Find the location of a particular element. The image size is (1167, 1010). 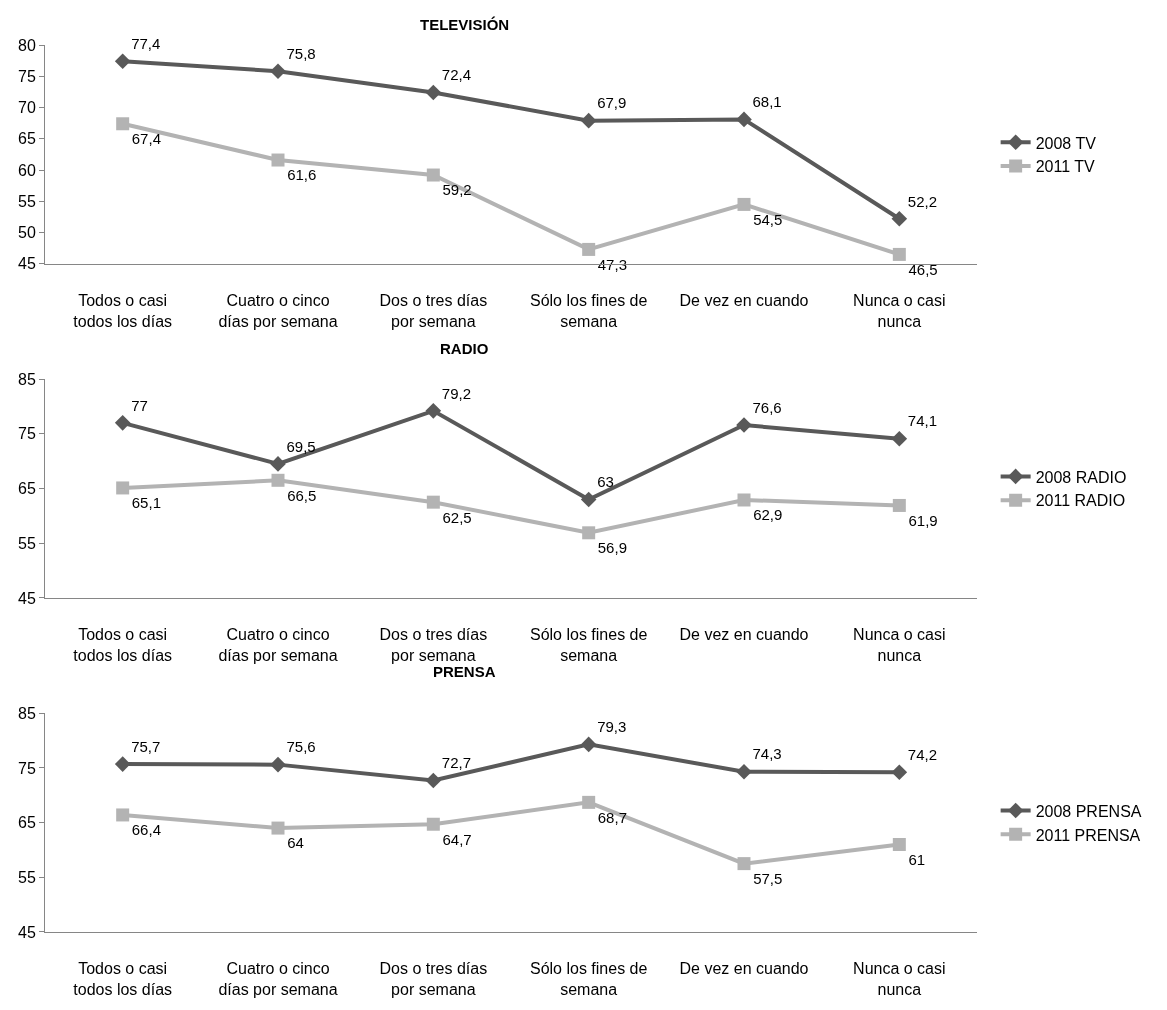

data-label: 75,8 is located at coordinates (301, 54).